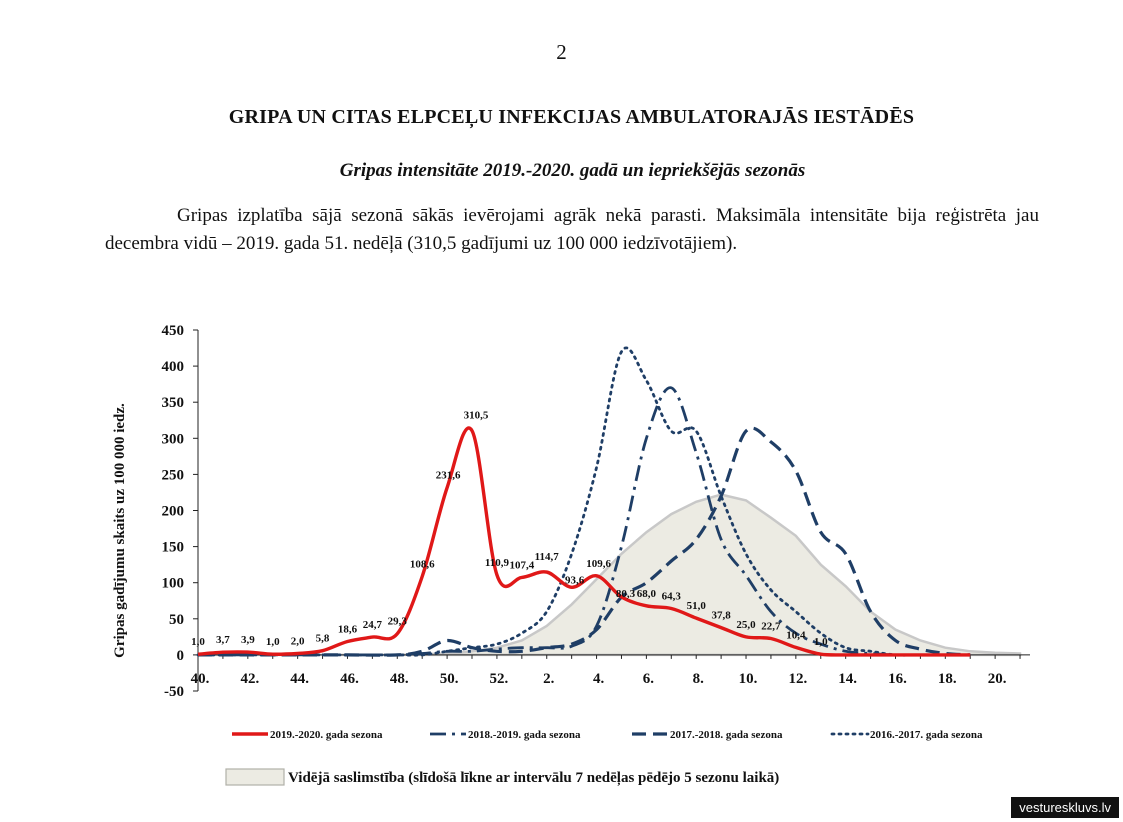  Describe the element at coordinates (626, 594) in the screenshot. I see `data-label: 80,3` at that location.